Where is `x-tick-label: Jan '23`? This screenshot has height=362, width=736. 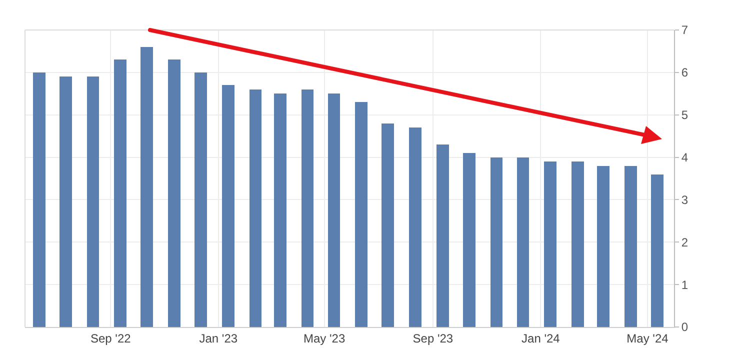 x-tick-label: Jan '23 is located at coordinates (218, 338).